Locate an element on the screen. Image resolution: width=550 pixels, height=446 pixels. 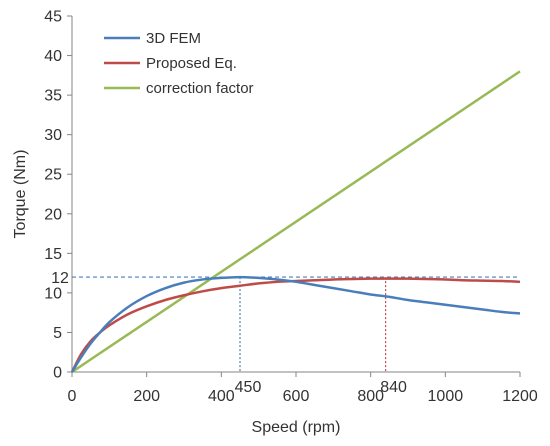
y-tick-label: 25 is located at coordinates (53, 175).